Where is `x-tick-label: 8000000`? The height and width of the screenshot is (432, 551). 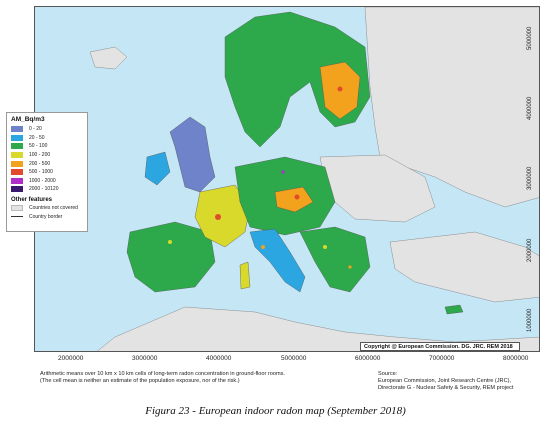 x-tick-label: 8000000 is located at coordinates (516, 358).